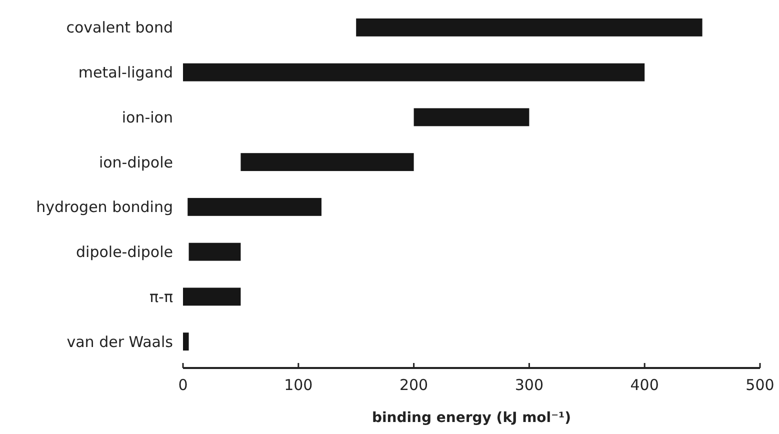 This screenshot has width=779, height=434. Describe the element at coordinates (135, 162) in the screenshot. I see `y-tick-label: ion-dipole` at that location.